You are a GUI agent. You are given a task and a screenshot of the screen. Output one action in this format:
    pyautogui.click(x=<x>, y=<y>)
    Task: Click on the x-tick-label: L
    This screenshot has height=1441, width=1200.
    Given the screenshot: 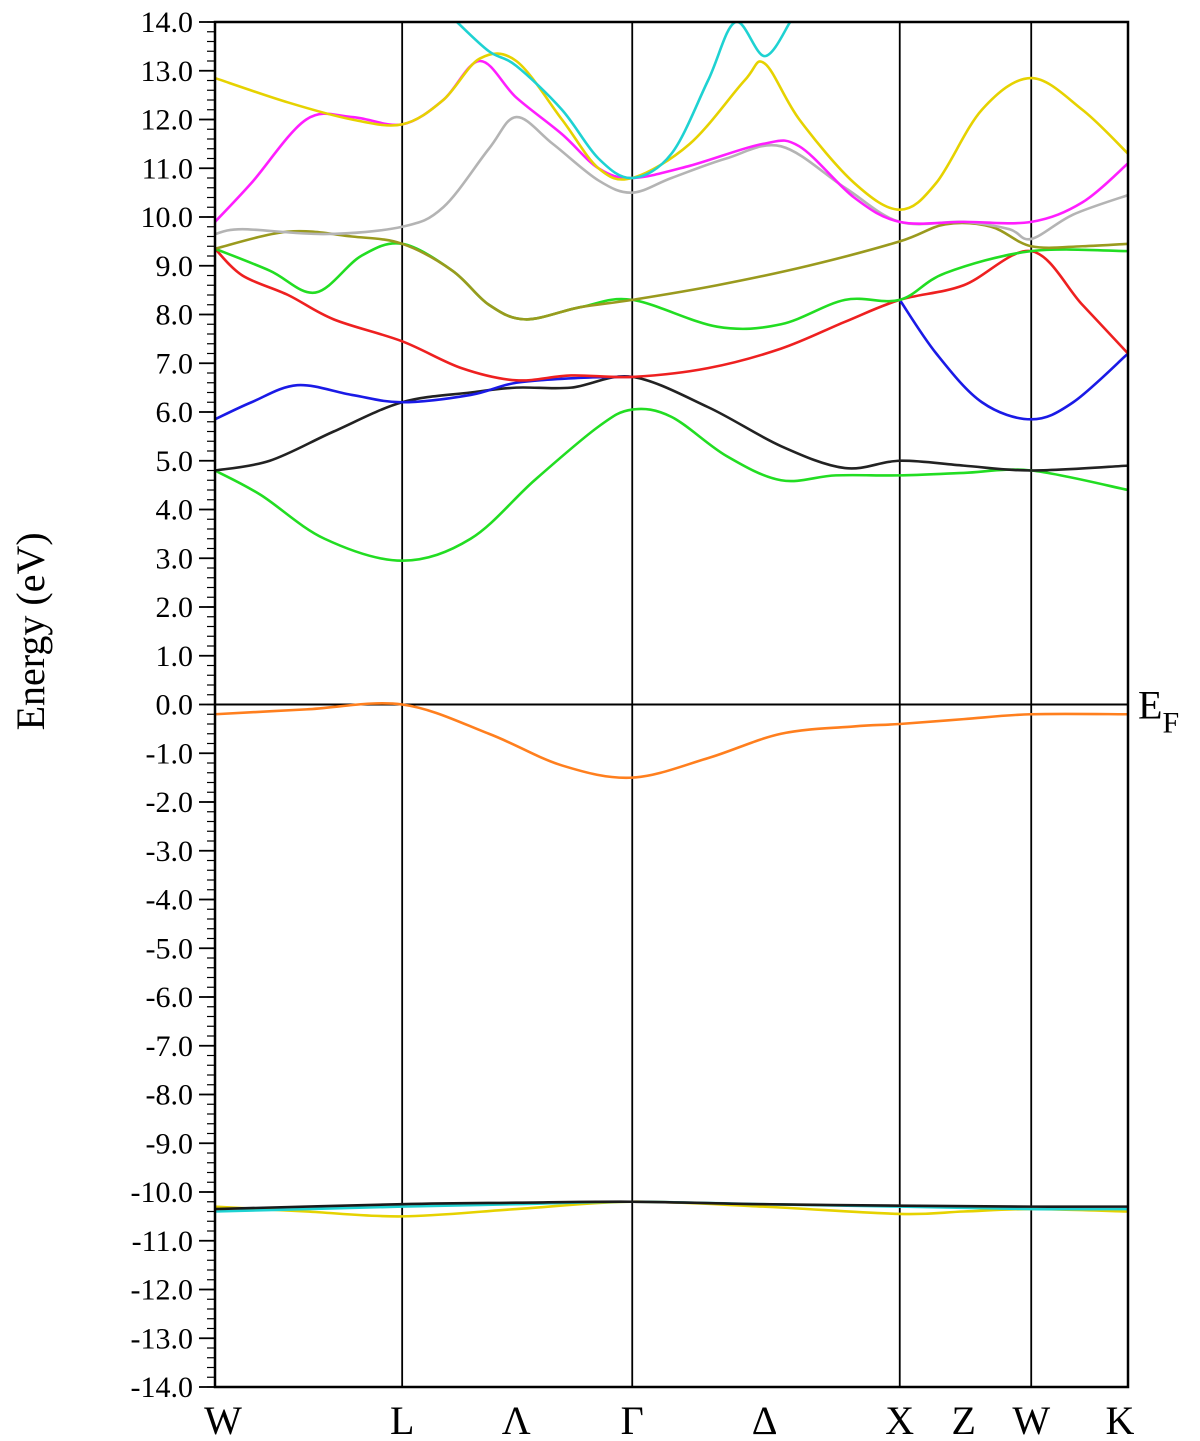 What is the action you would take?
    pyautogui.click(x=402, y=1419)
    